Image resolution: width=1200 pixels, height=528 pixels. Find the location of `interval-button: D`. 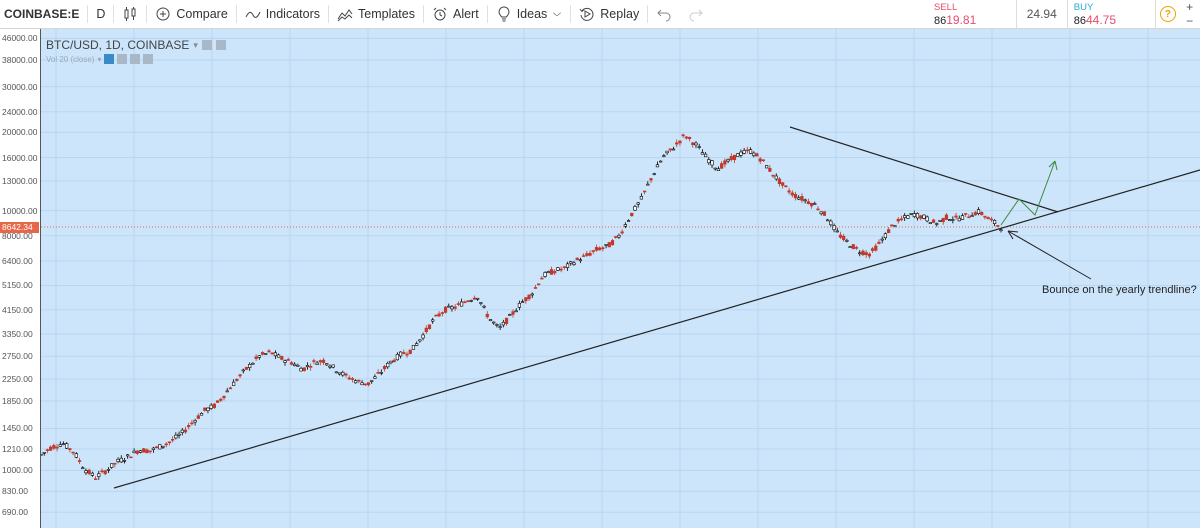

interval-button: D is located at coordinates (100, 14).